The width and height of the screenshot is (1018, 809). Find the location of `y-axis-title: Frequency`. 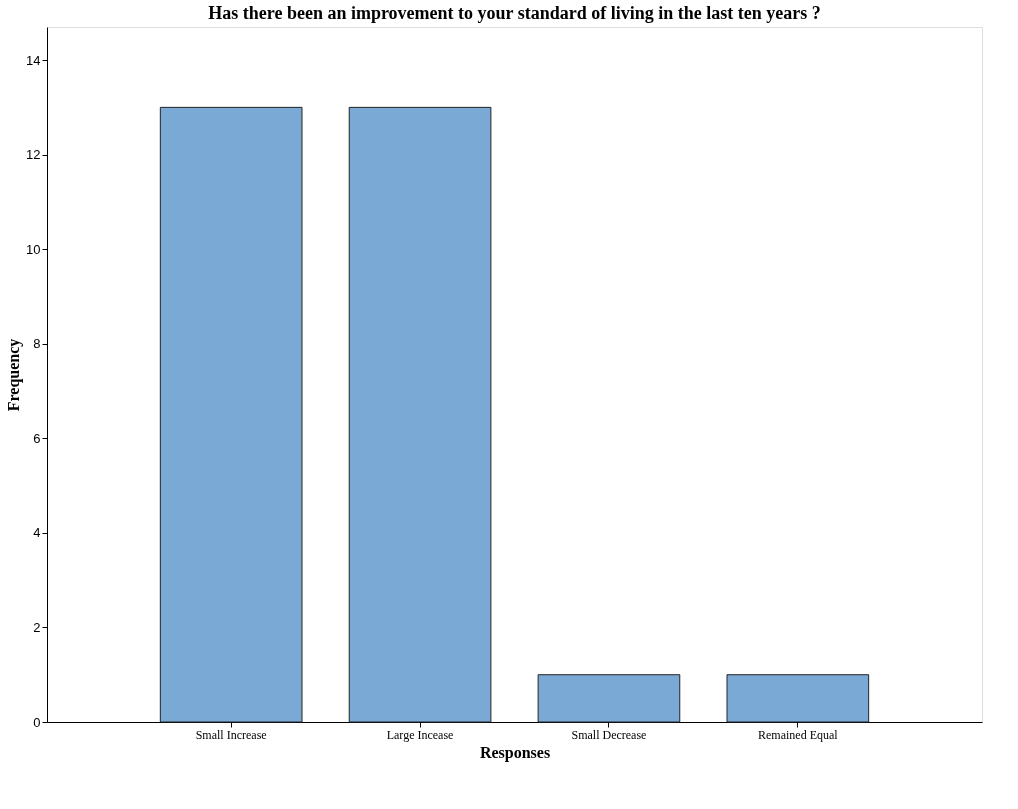

y-axis-title: Frequency is located at coordinates (14, 375).